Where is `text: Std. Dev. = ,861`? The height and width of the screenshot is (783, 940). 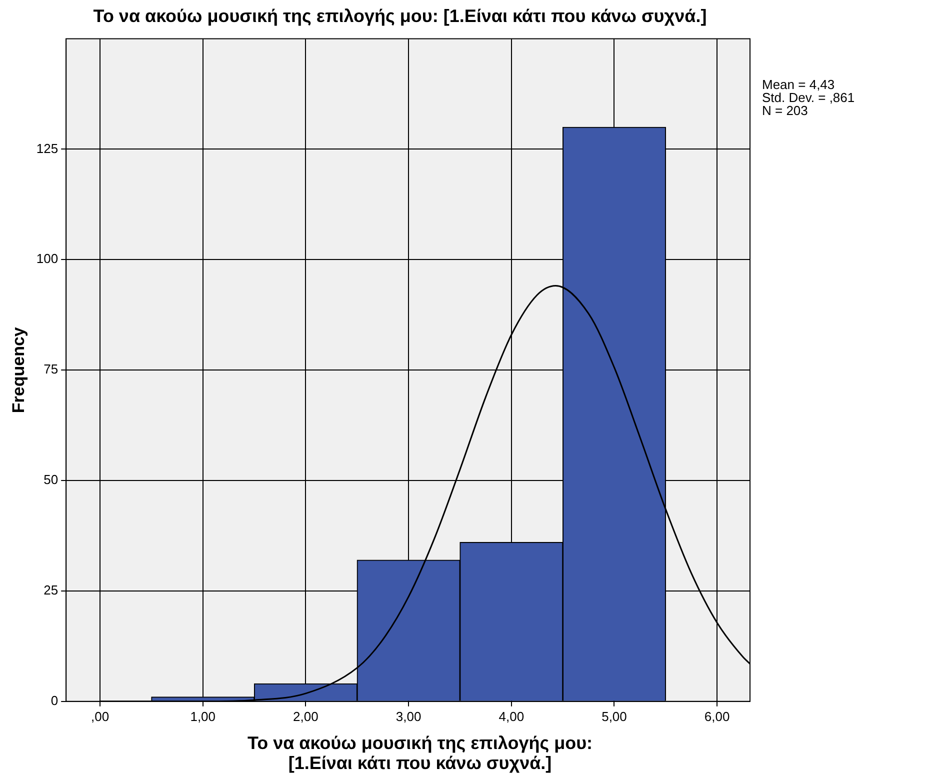 text: Std. Dev. = ,861 is located at coordinates (808, 97).